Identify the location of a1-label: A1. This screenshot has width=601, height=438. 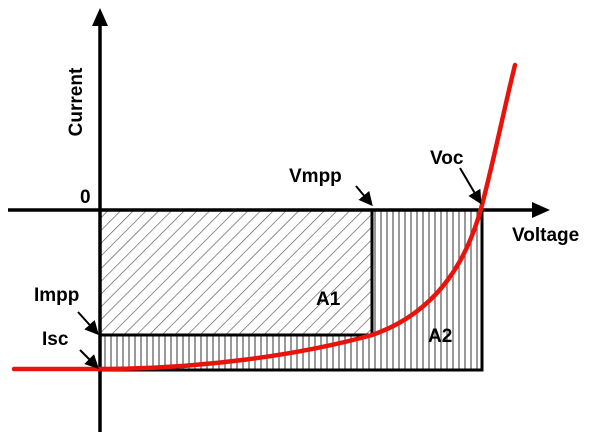
(328, 299).